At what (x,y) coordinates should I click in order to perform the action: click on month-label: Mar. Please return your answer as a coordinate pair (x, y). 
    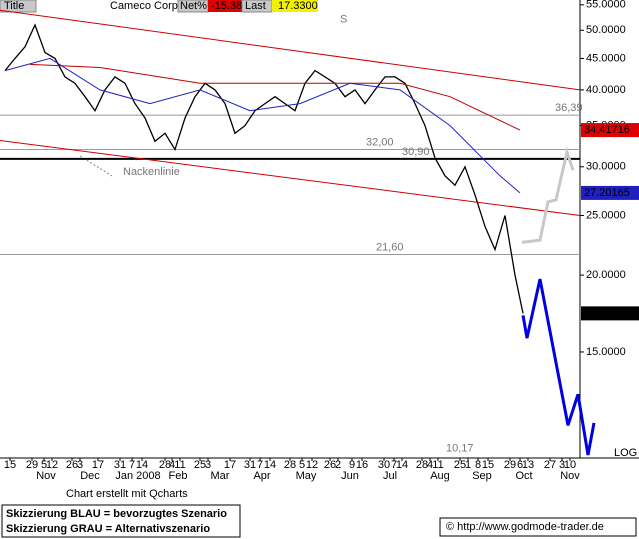
    Looking at the image, I should click on (220, 476).